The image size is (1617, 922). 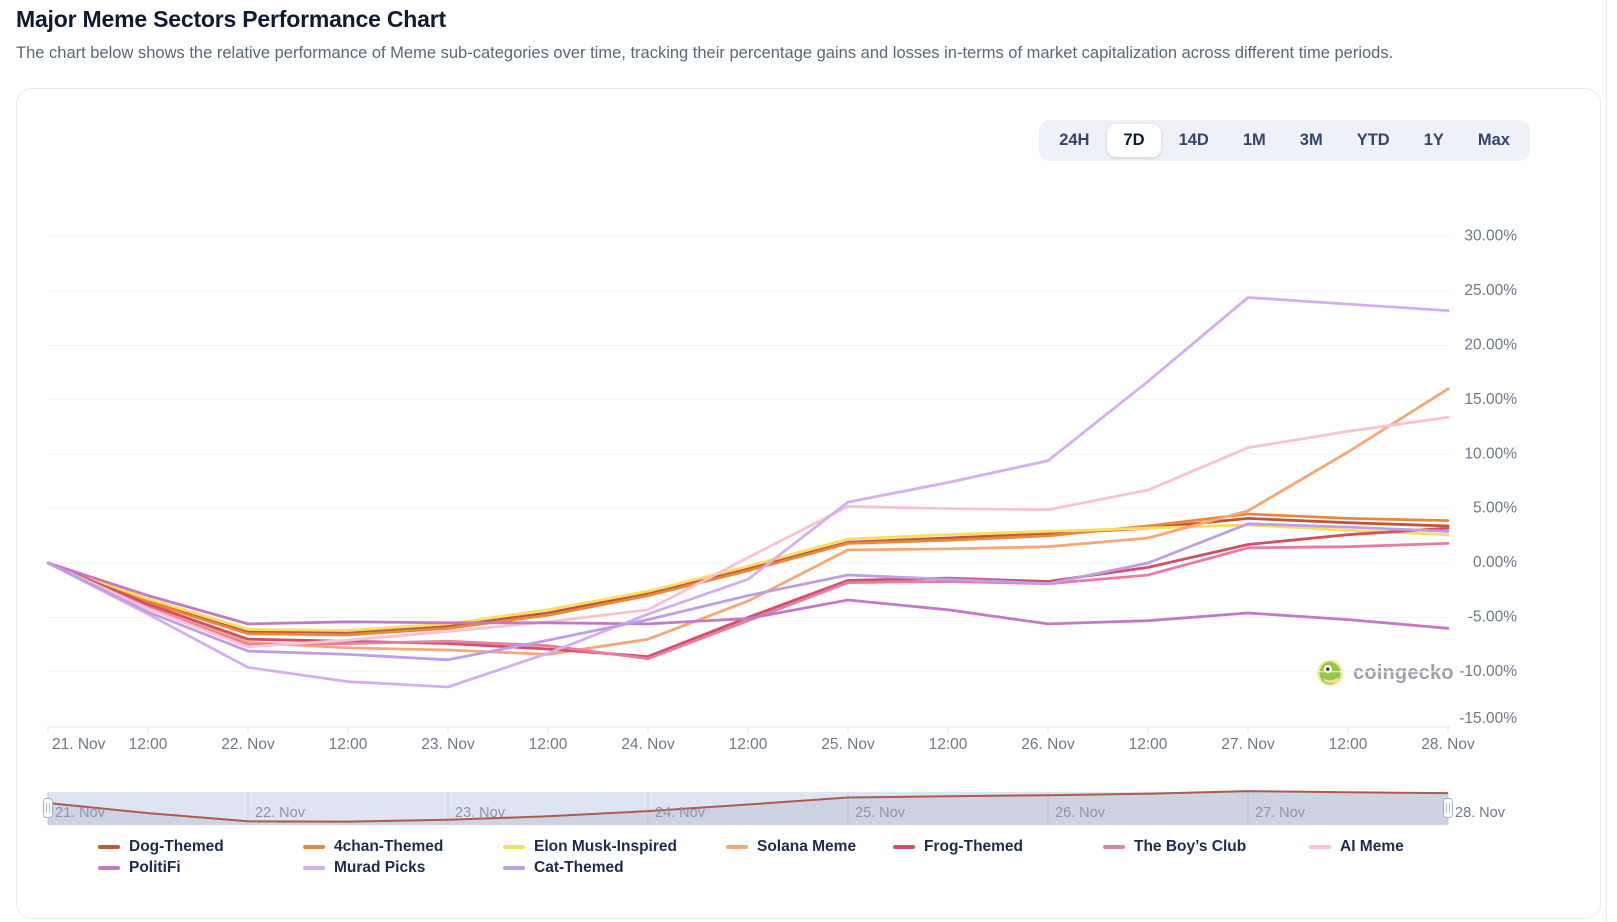 I want to click on legend-item-solana-meme: Solana Meme, so click(x=791, y=847).